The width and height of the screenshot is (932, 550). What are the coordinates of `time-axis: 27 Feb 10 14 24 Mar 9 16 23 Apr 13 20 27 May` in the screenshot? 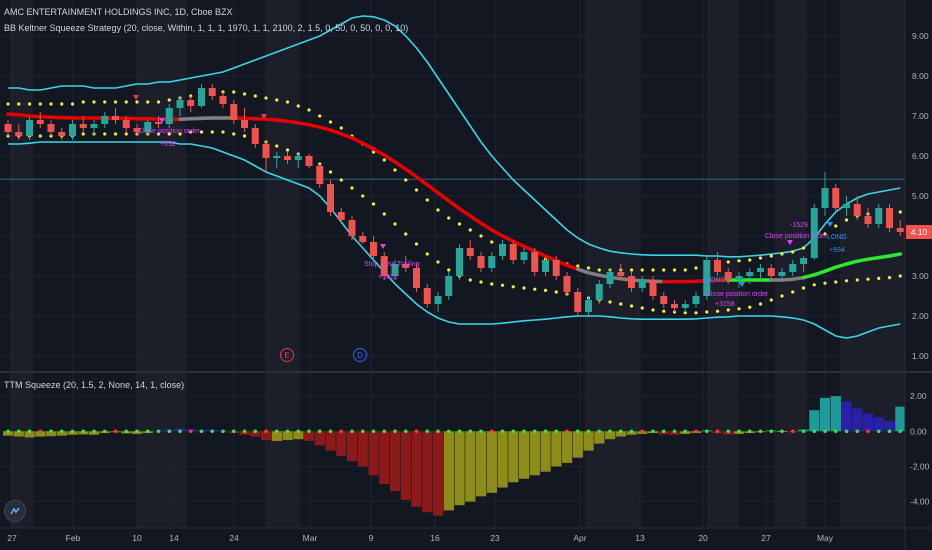 It's located at (420, 538).